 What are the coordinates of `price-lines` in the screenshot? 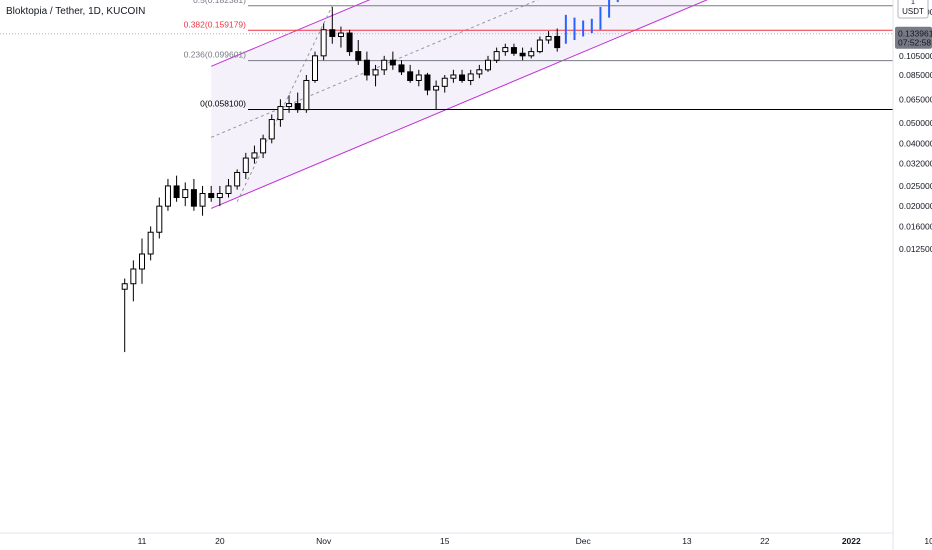 It's located at (446, 34).